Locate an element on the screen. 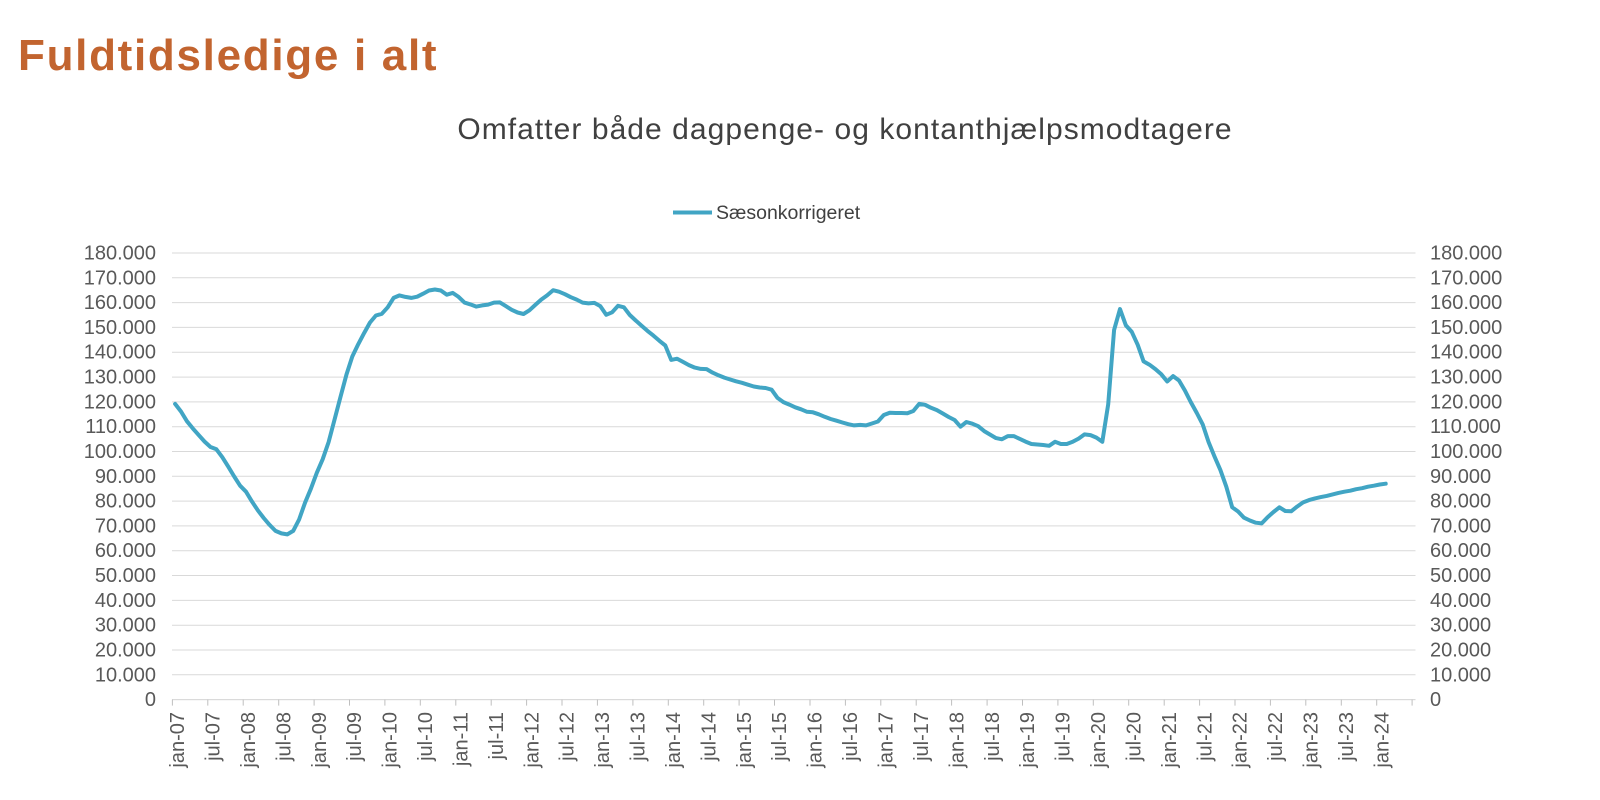 The width and height of the screenshot is (1600, 800). svg-text: jul-19 is located at coordinates (1064, 737).